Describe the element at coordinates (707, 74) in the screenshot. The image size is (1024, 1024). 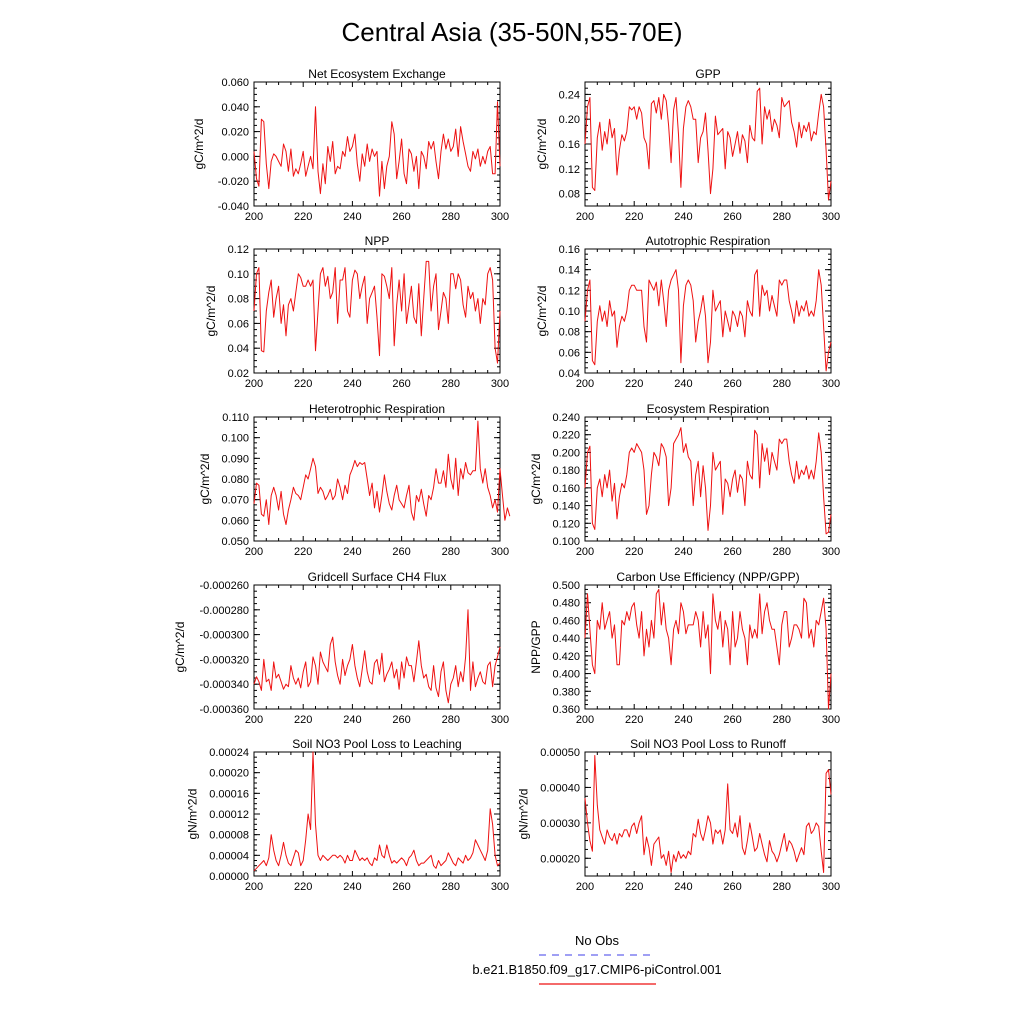
I see `panel-title: GPP` at that location.